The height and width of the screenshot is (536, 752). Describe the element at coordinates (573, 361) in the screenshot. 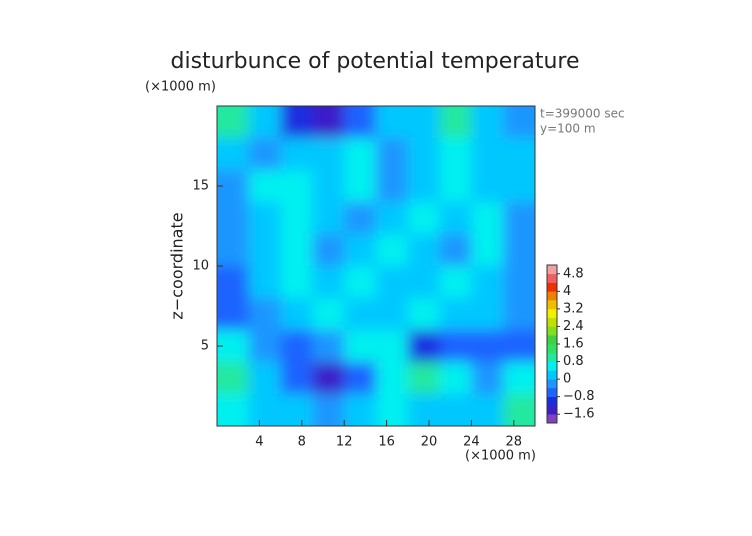

I see `colorbar-tick-label: 0.8` at that location.